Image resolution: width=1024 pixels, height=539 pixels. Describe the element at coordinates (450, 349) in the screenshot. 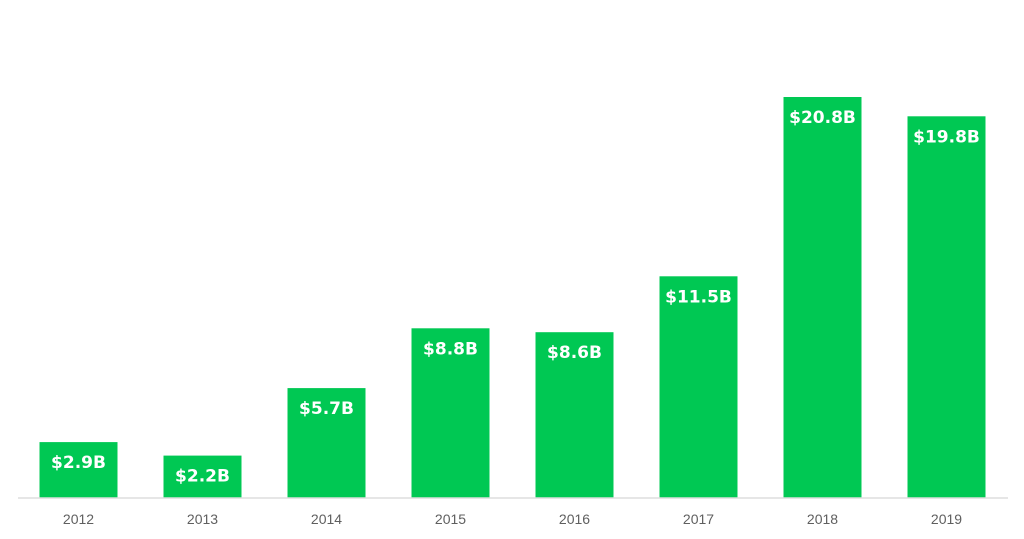

I see `data-label-2015: $8.8B` at that location.